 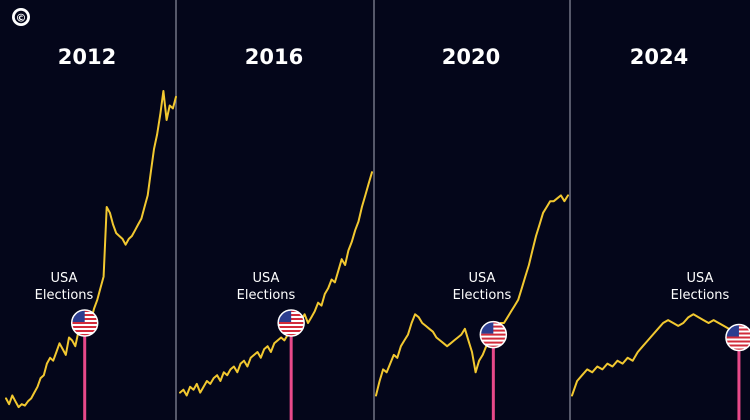 I want to click on copyright-icon: ©, so click(x=21, y=18).